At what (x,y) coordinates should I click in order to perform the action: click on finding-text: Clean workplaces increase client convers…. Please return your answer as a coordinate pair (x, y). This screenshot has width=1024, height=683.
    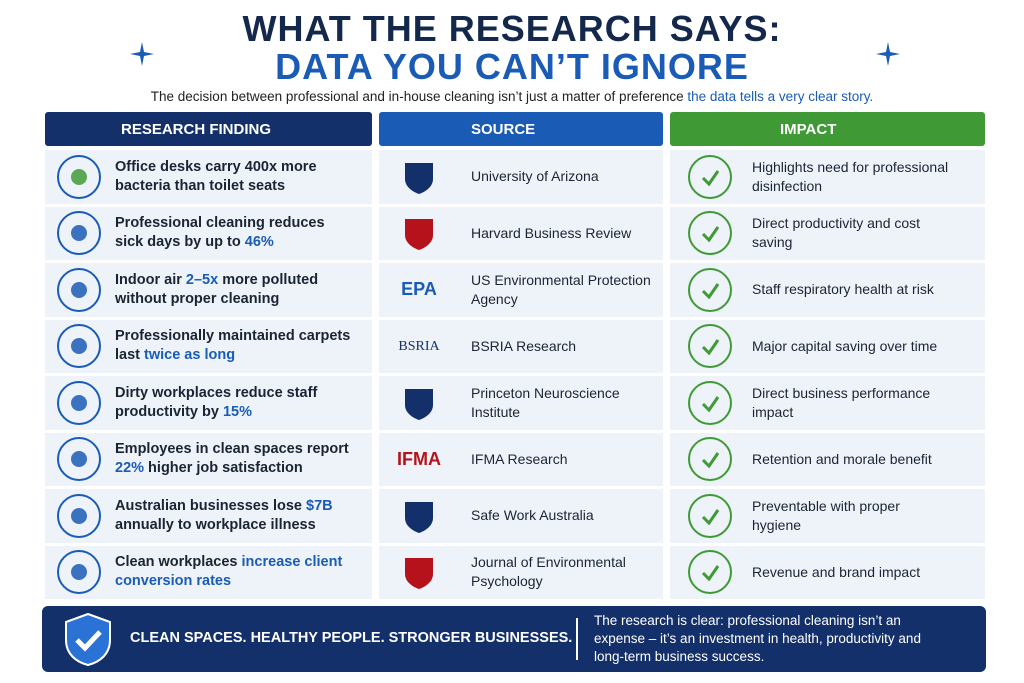
    Looking at the image, I should click on (235, 572).